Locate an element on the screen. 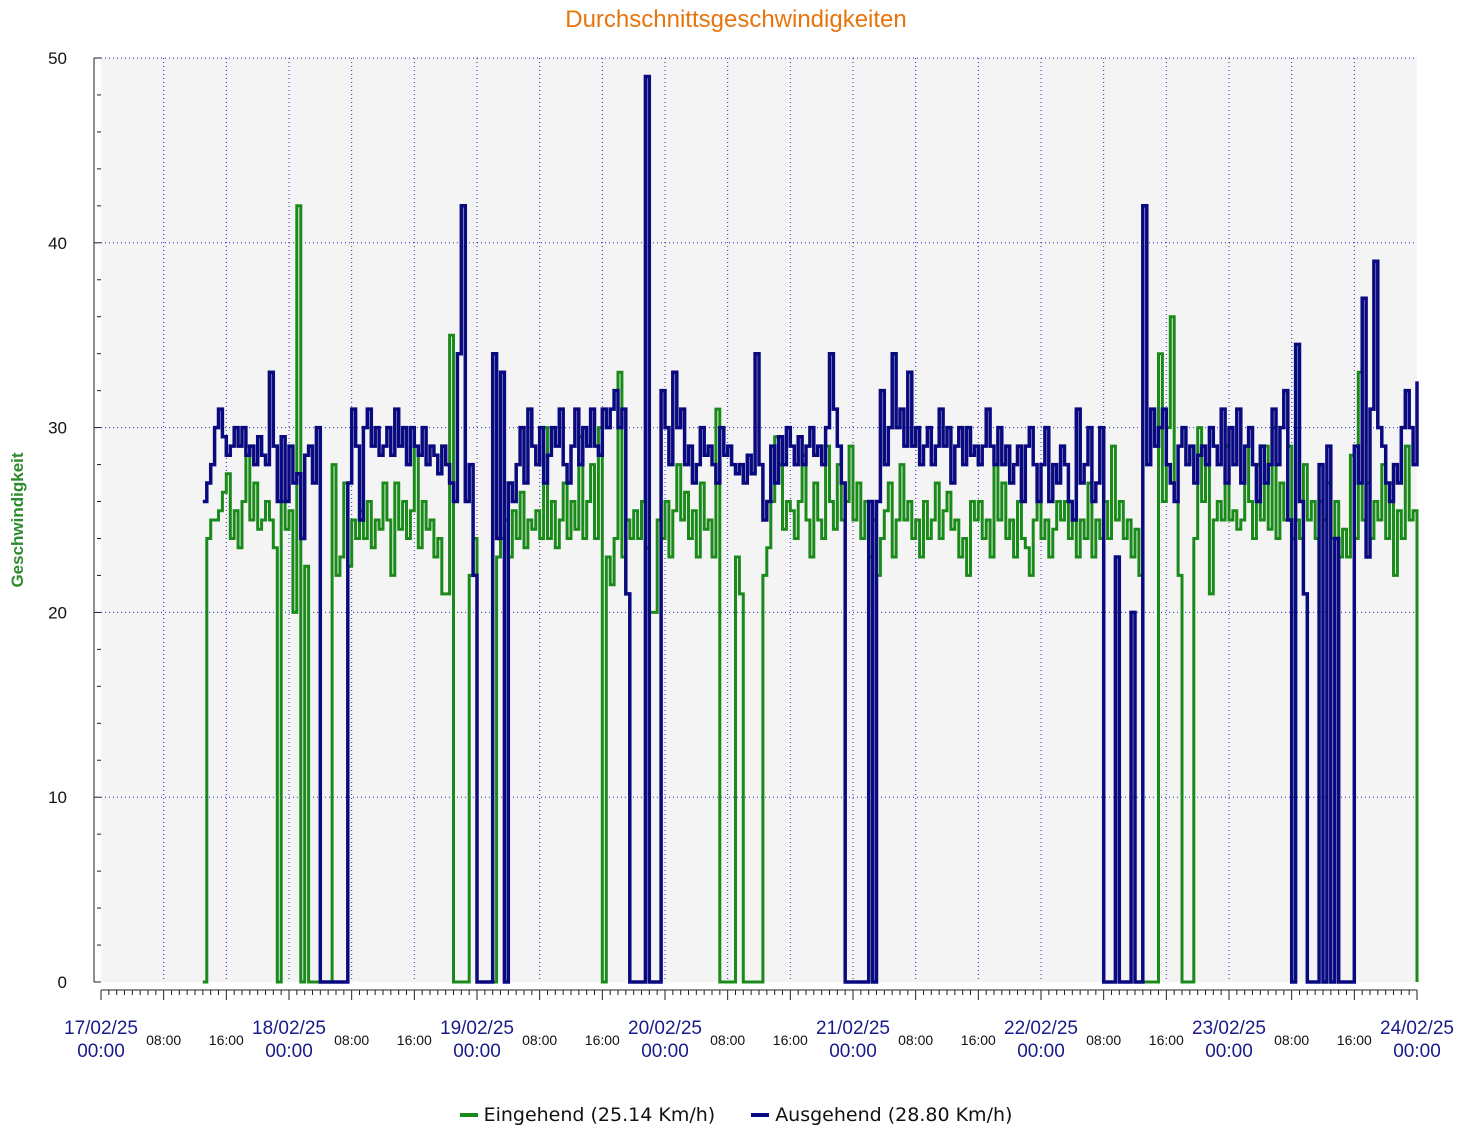 The height and width of the screenshot is (1131, 1472). x-tick-date: 22/02/25 is located at coordinates (1041, 1028).